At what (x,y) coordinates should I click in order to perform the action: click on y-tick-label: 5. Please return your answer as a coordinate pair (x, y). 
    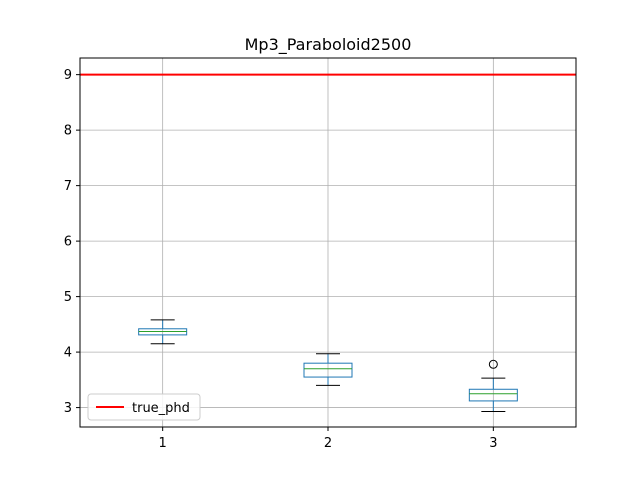
    Looking at the image, I should click on (68, 297).